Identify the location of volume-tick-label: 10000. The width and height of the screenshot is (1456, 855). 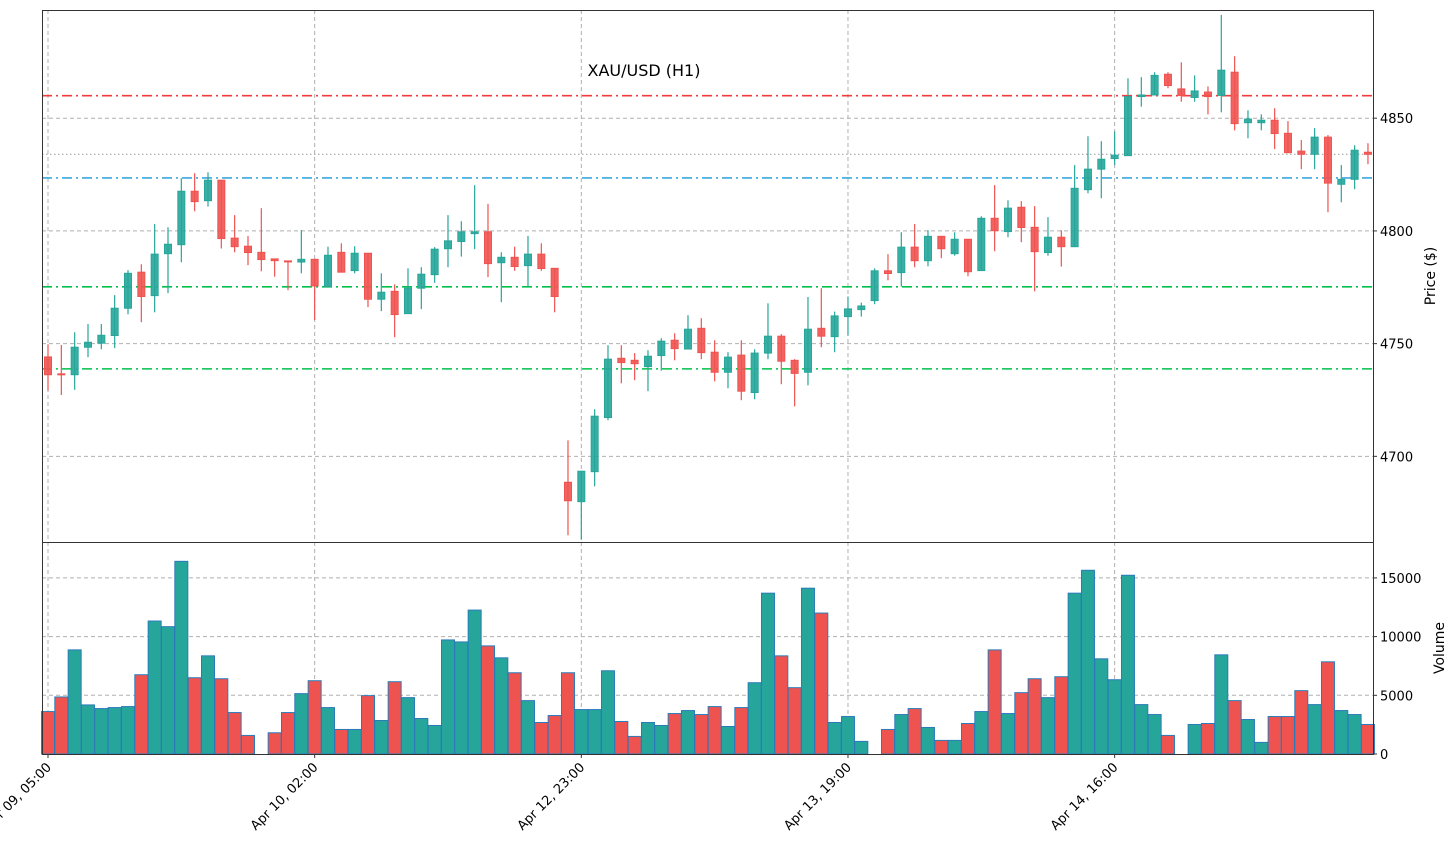
(1400, 638).